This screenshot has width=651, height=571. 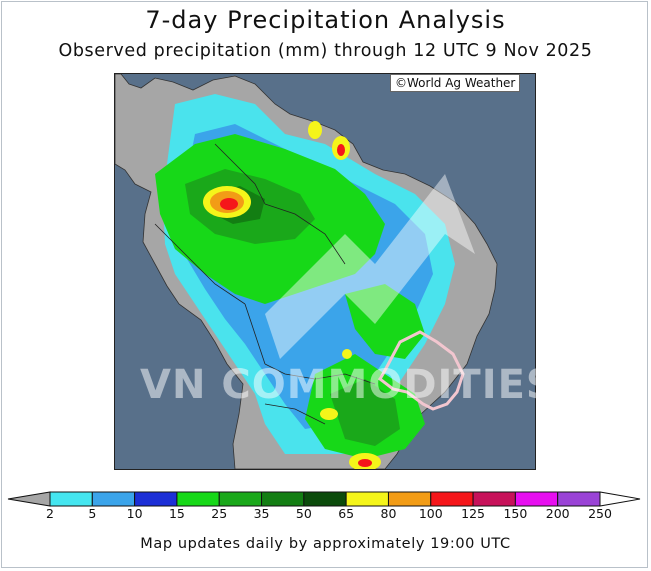 What do you see at coordinates (219, 513) in the screenshot?
I see `colorbar-tick-label: 25` at bounding box center [219, 513].